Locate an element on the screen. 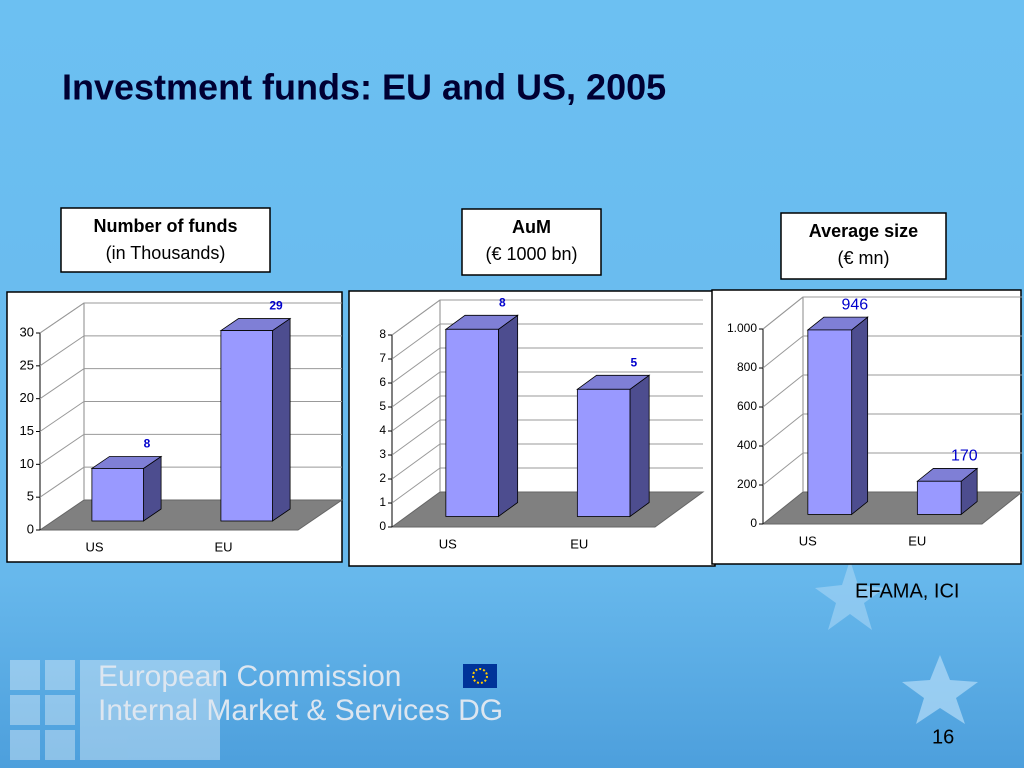 This screenshot has width=1024, height=768. chart-title: AuM is located at coordinates (531, 227).